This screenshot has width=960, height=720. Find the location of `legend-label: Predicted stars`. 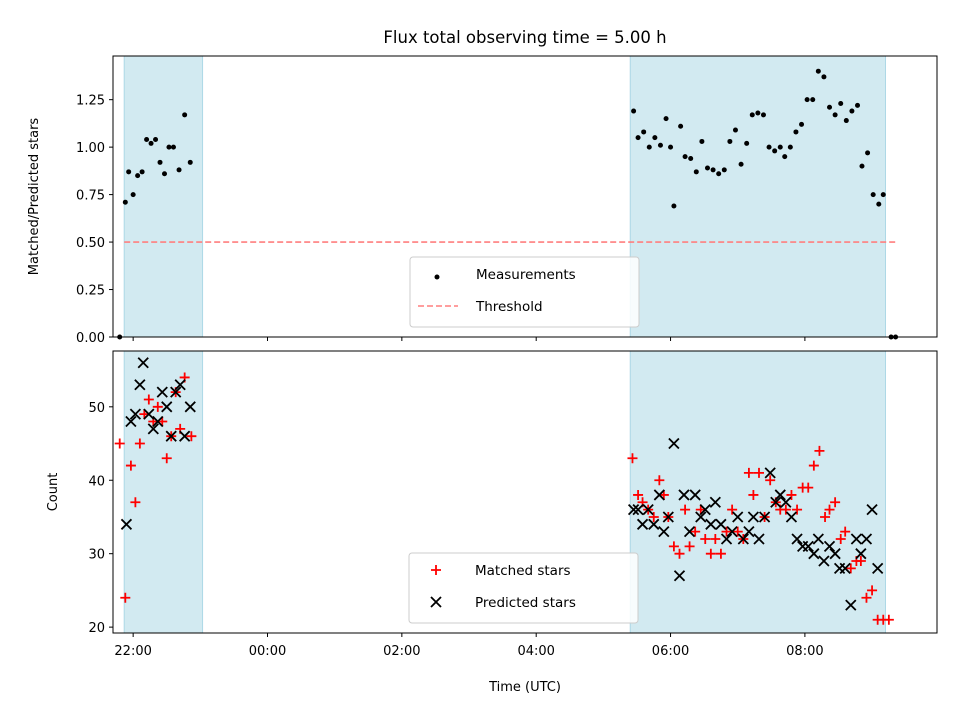

legend-label: Predicted stars is located at coordinates (525, 603).